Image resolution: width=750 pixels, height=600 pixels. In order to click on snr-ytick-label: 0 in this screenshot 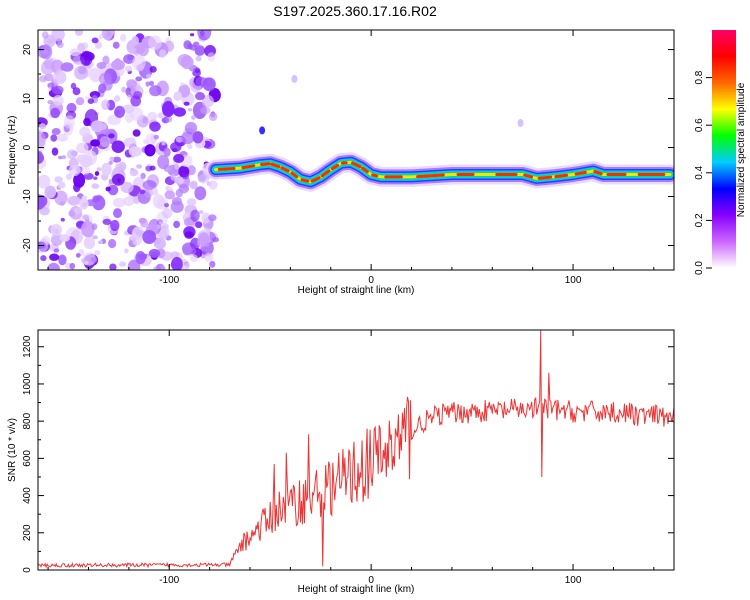, I will do `click(27, 570)`.